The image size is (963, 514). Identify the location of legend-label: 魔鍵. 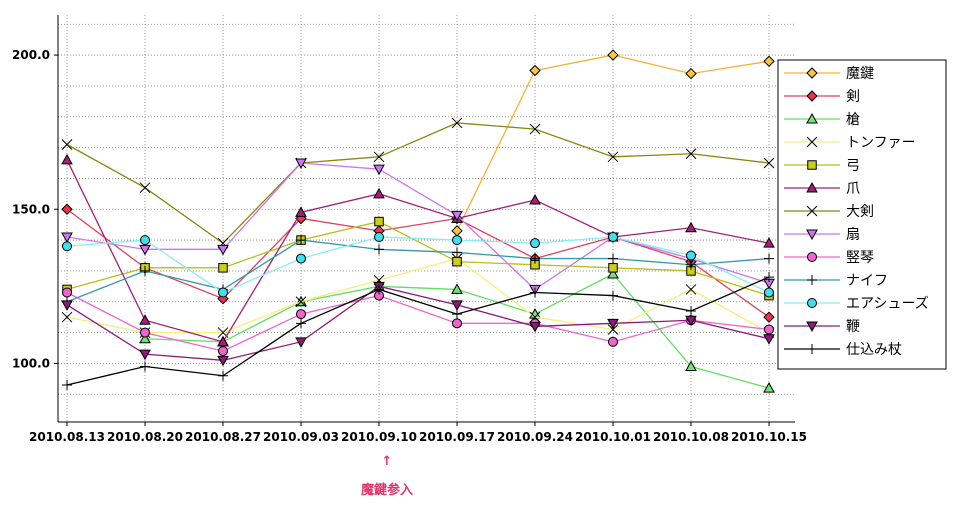
(860, 74).